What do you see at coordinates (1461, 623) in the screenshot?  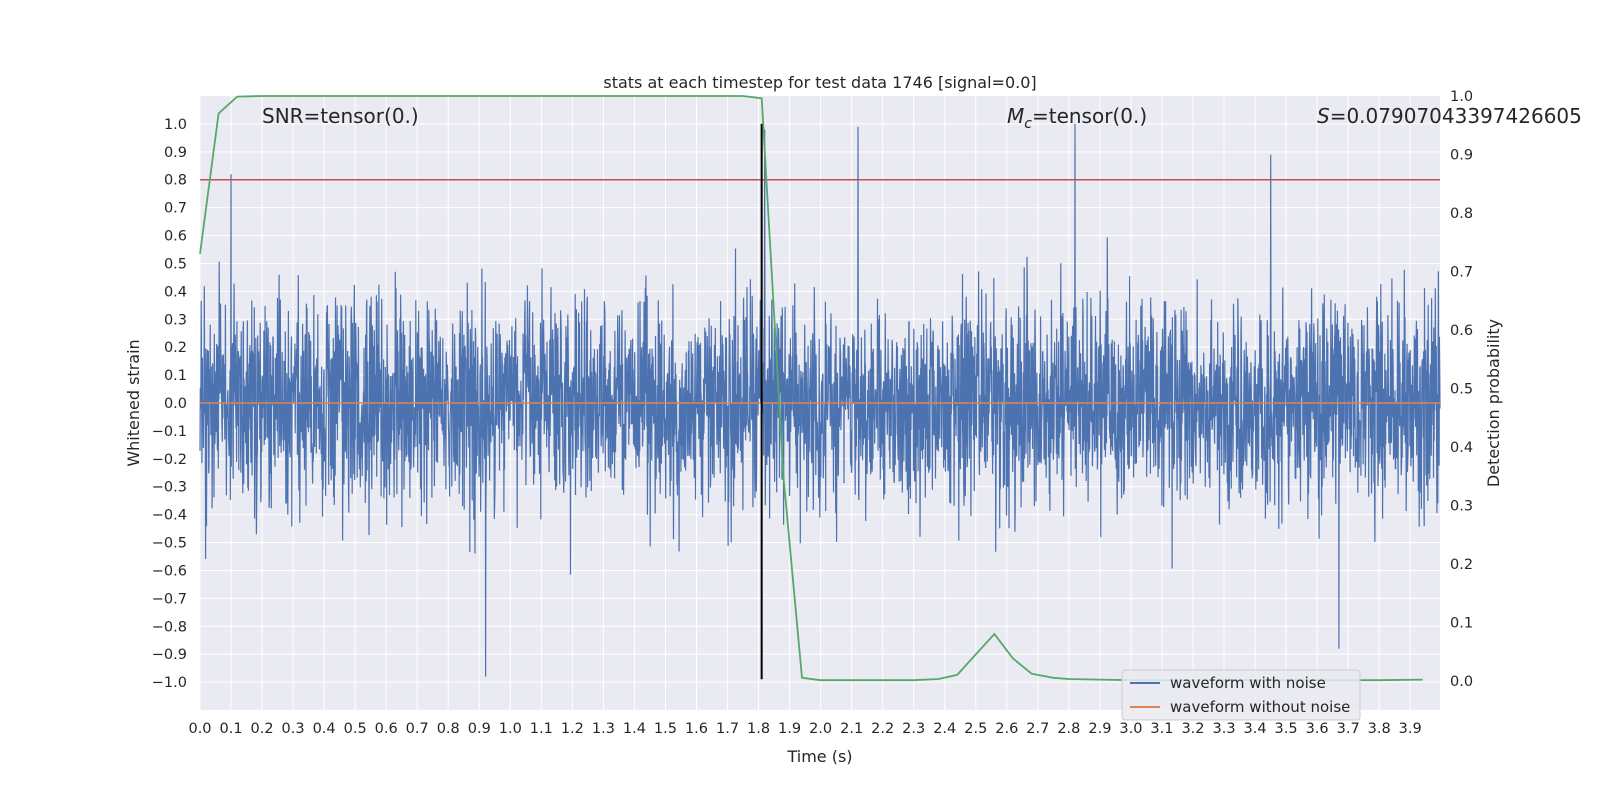 I see `y-right-tick-label: 0.1` at bounding box center [1461, 623].